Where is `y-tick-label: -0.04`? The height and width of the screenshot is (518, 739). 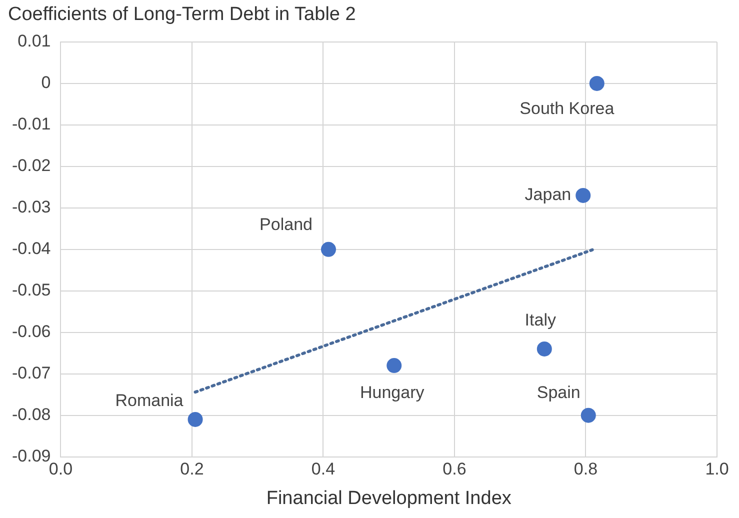 y-tick-label: -0.04 is located at coordinates (31, 248).